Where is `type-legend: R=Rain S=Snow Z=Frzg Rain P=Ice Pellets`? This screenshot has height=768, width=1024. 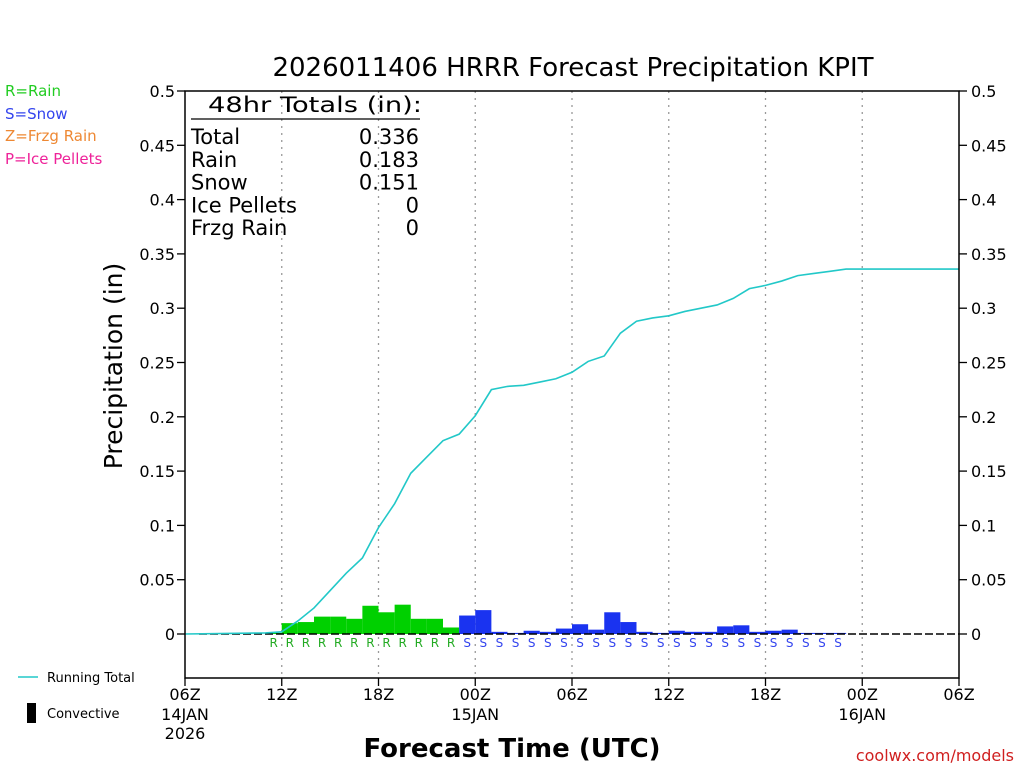
type-legend: R=Rain S=Snow Z=Frzg Rain P=Ice Pellets is located at coordinates (53, 125).